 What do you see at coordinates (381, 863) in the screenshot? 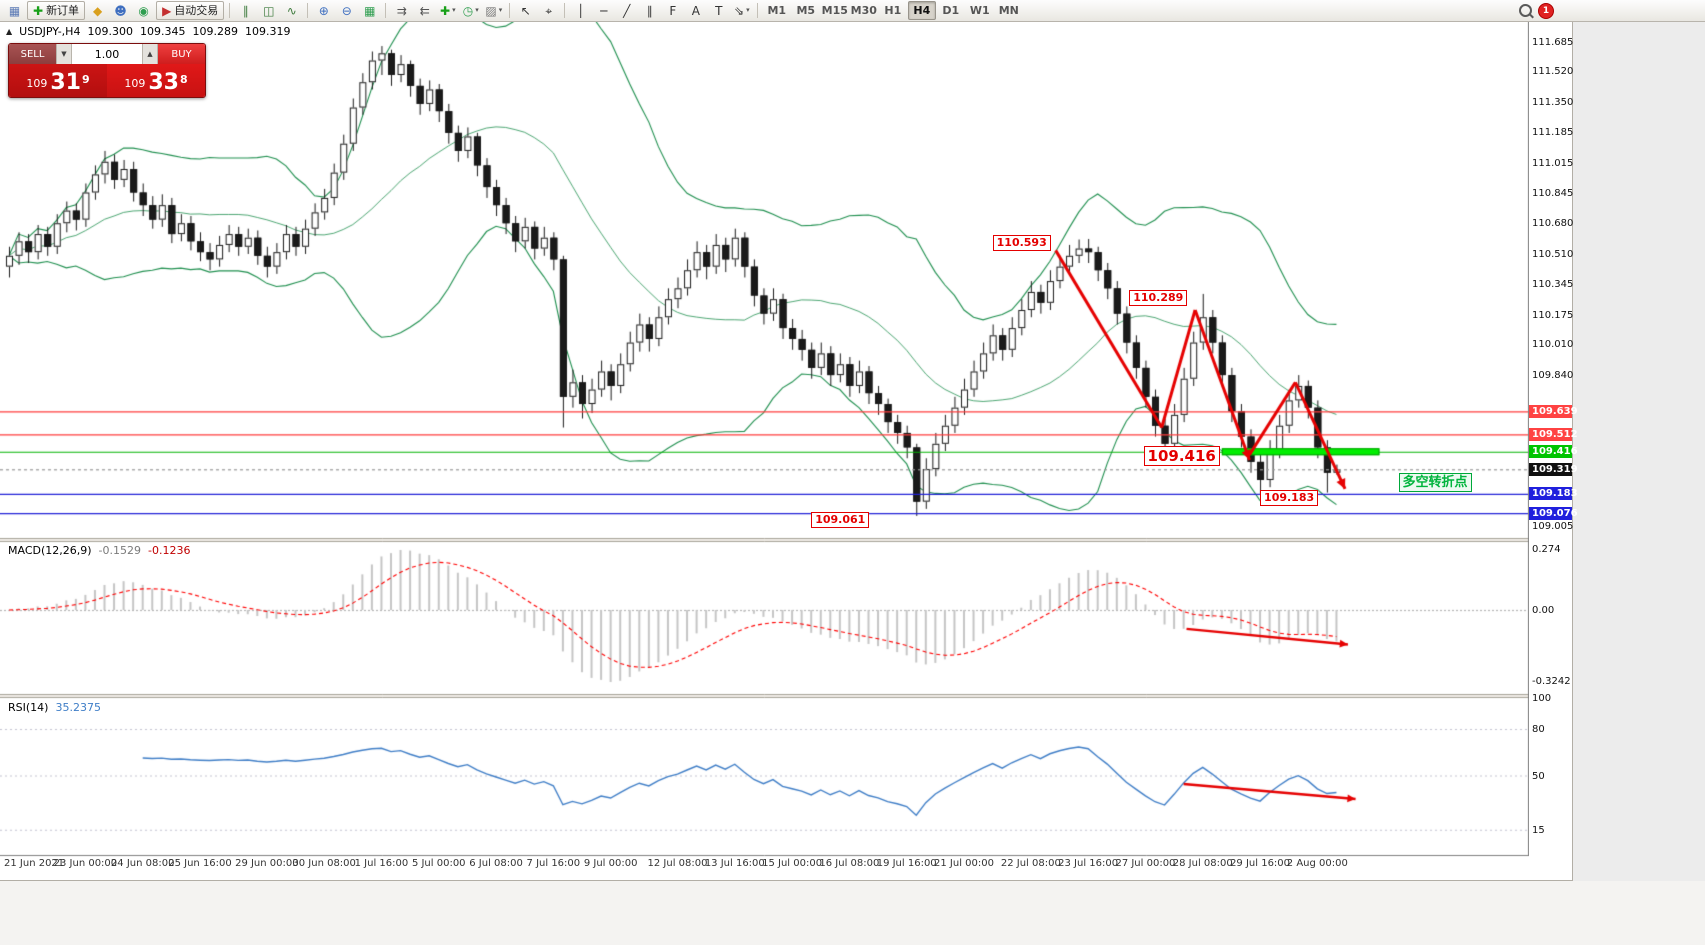
I see `time-axis-label: 1 Jul 16:00` at bounding box center [381, 863].